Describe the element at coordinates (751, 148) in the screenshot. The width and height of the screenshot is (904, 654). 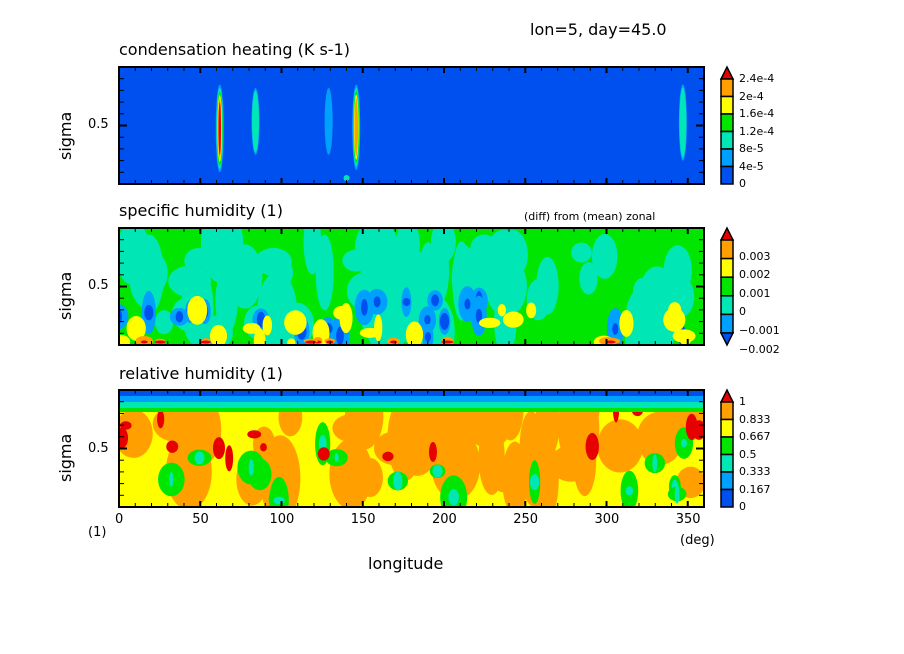
I see `colorbar-label: 8e-5` at that location.